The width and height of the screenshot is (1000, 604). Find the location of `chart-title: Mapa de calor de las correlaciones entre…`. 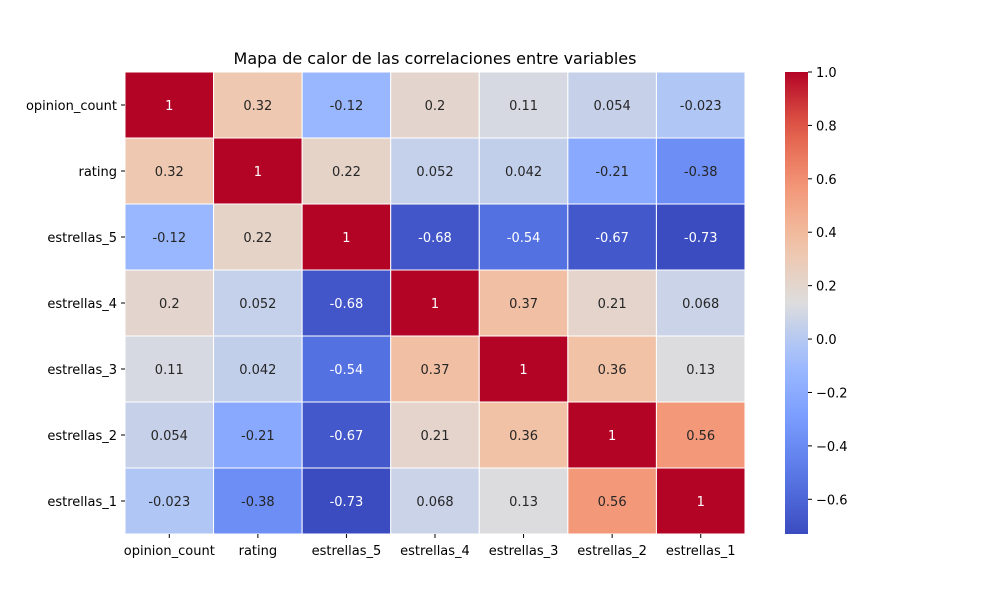

chart-title: Mapa de calor de las correlaciones entre… is located at coordinates (435, 58).